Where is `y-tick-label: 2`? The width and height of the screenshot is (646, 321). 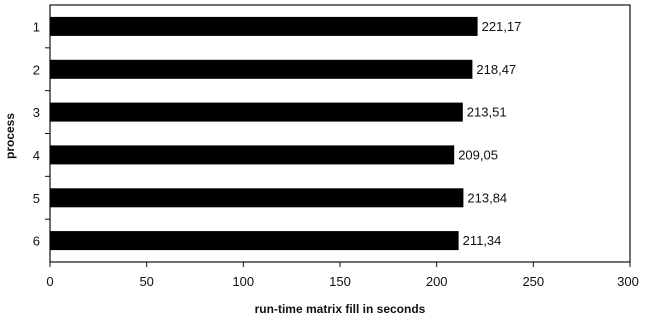
y-tick-label: 2 is located at coordinates (36, 69).